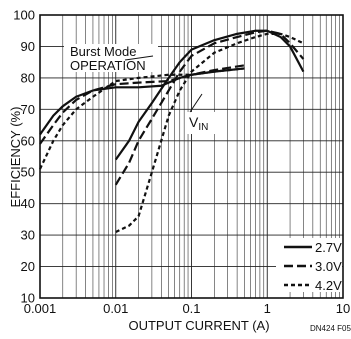 Image resolution: width=351 pixels, height=339 pixels. Describe the element at coordinates (139, 58) in the screenshot. I see `burst-mode-arrow` at that location.